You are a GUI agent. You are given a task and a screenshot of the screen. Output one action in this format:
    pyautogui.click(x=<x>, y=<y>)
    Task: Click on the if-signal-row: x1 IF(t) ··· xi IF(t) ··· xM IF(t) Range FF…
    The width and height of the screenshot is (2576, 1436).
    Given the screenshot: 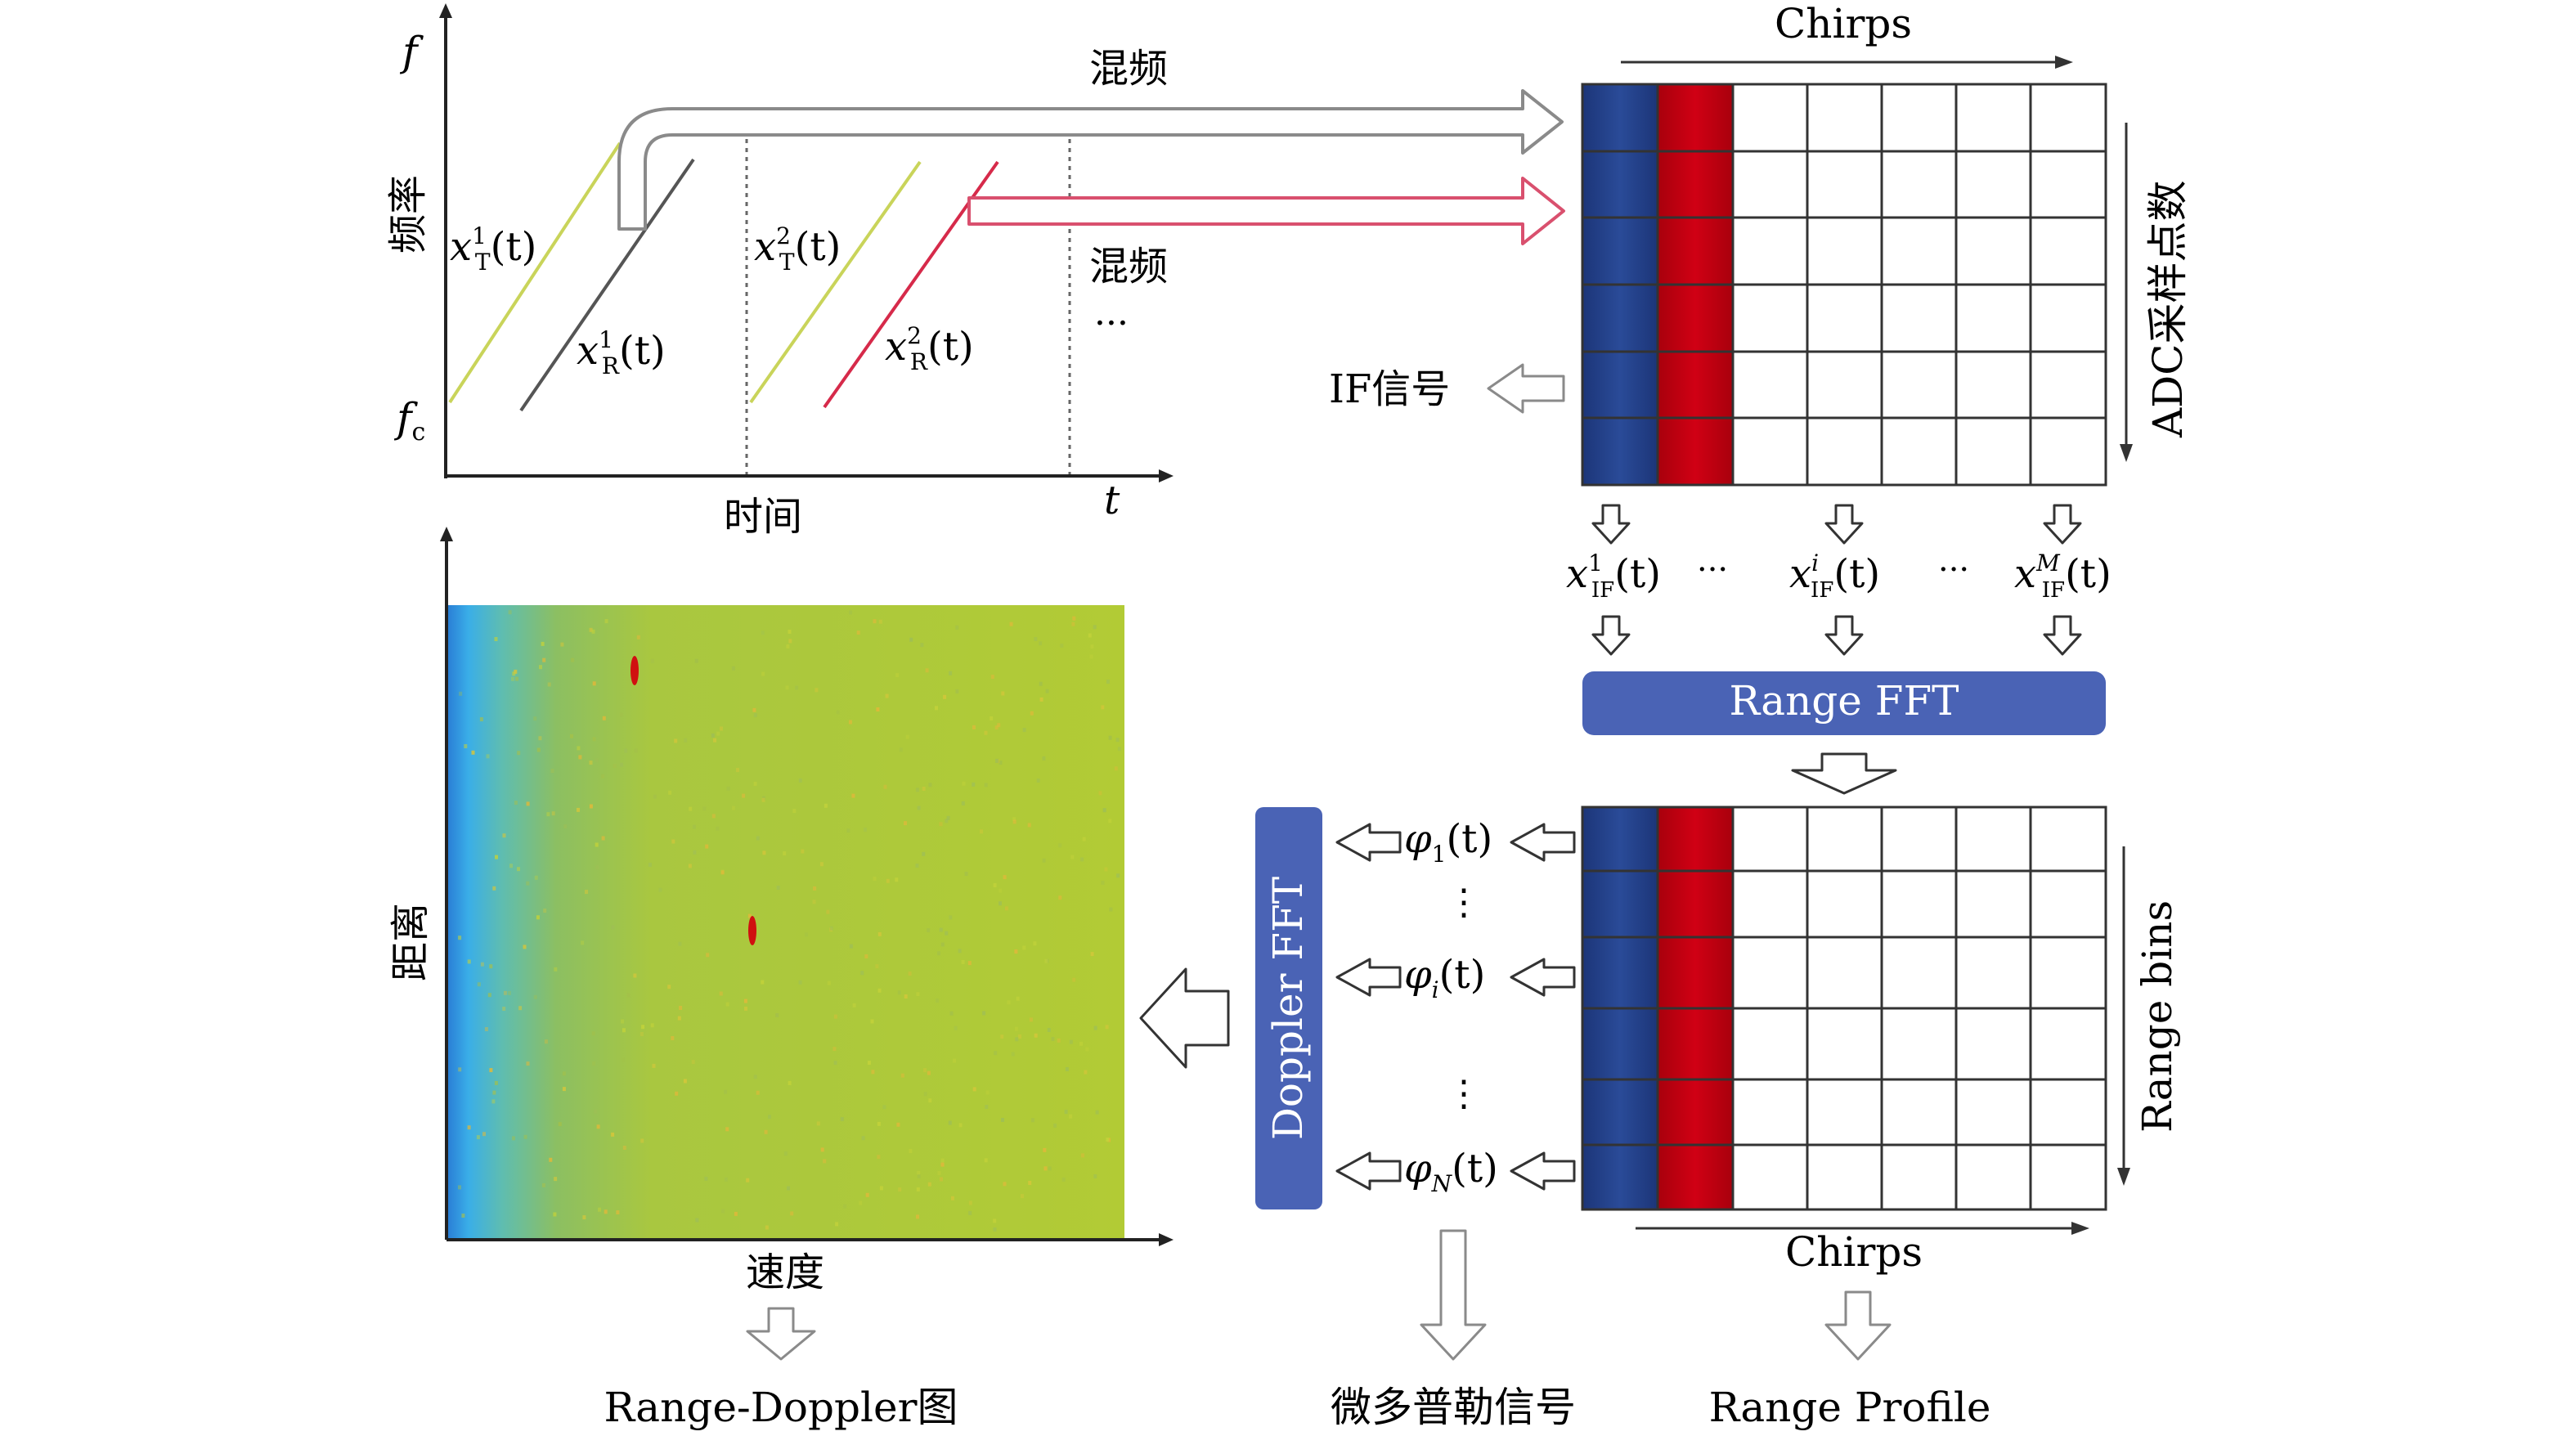 What is the action you would take?
    pyautogui.click(x=1839, y=649)
    